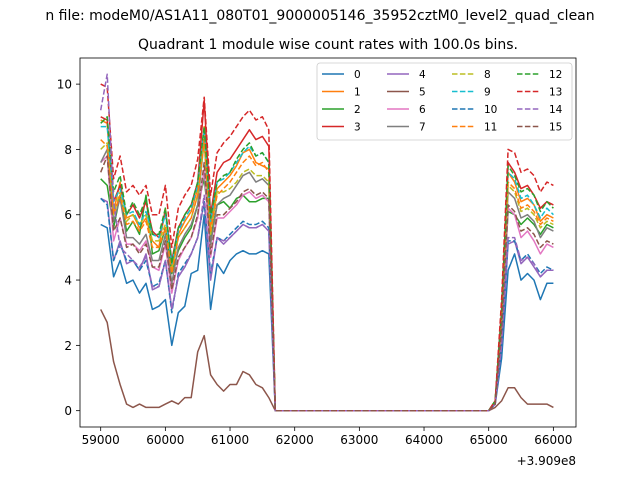  What do you see at coordinates (555, 128) in the screenshot?
I see `legend-label-15: 15` at bounding box center [555, 128].